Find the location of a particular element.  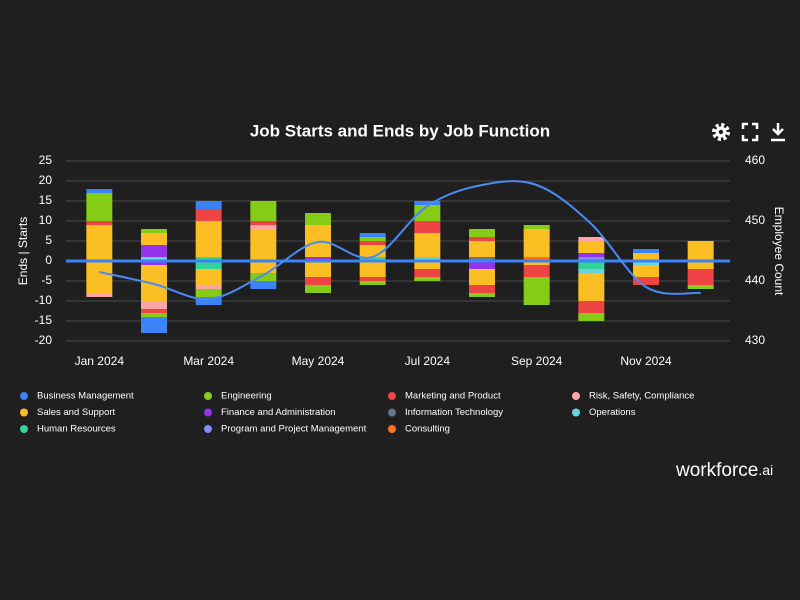

legend-label: Risk, Safety, Compliance is located at coordinates (641, 396).